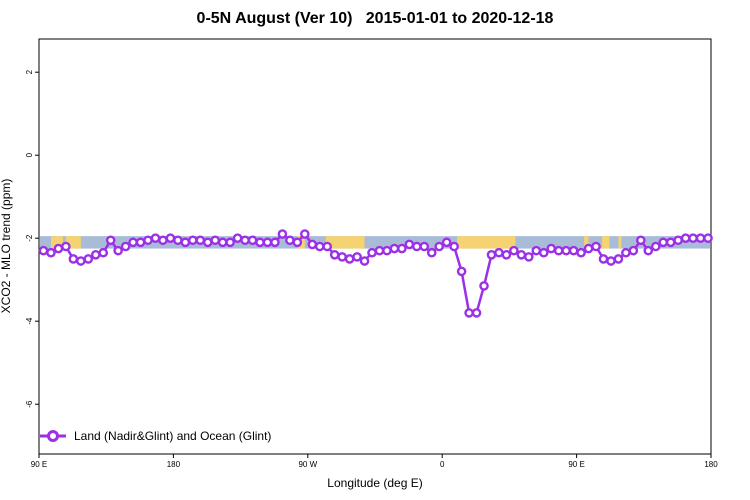 This screenshot has width=750, height=500. What do you see at coordinates (29, 238) in the screenshot?
I see `y-tick-label-2: -2` at bounding box center [29, 238].